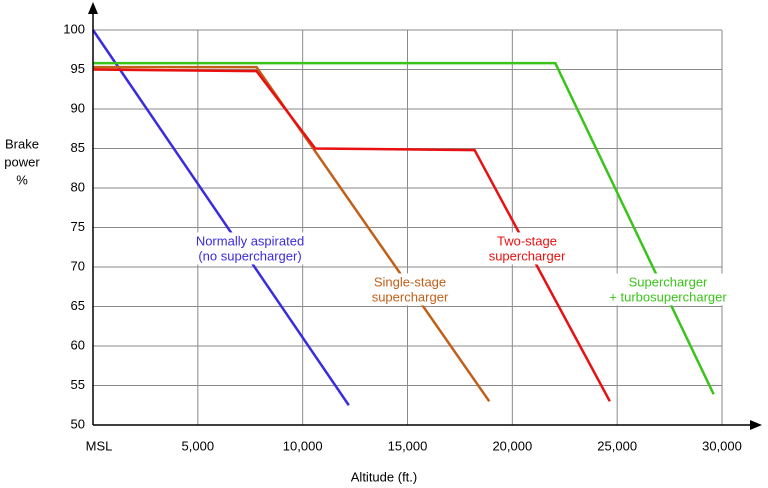 The width and height of the screenshot is (768, 488). What do you see at coordinates (78, 344) in the screenshot?
I see `y-tick-label: 60` at bounding box center [78, 344].